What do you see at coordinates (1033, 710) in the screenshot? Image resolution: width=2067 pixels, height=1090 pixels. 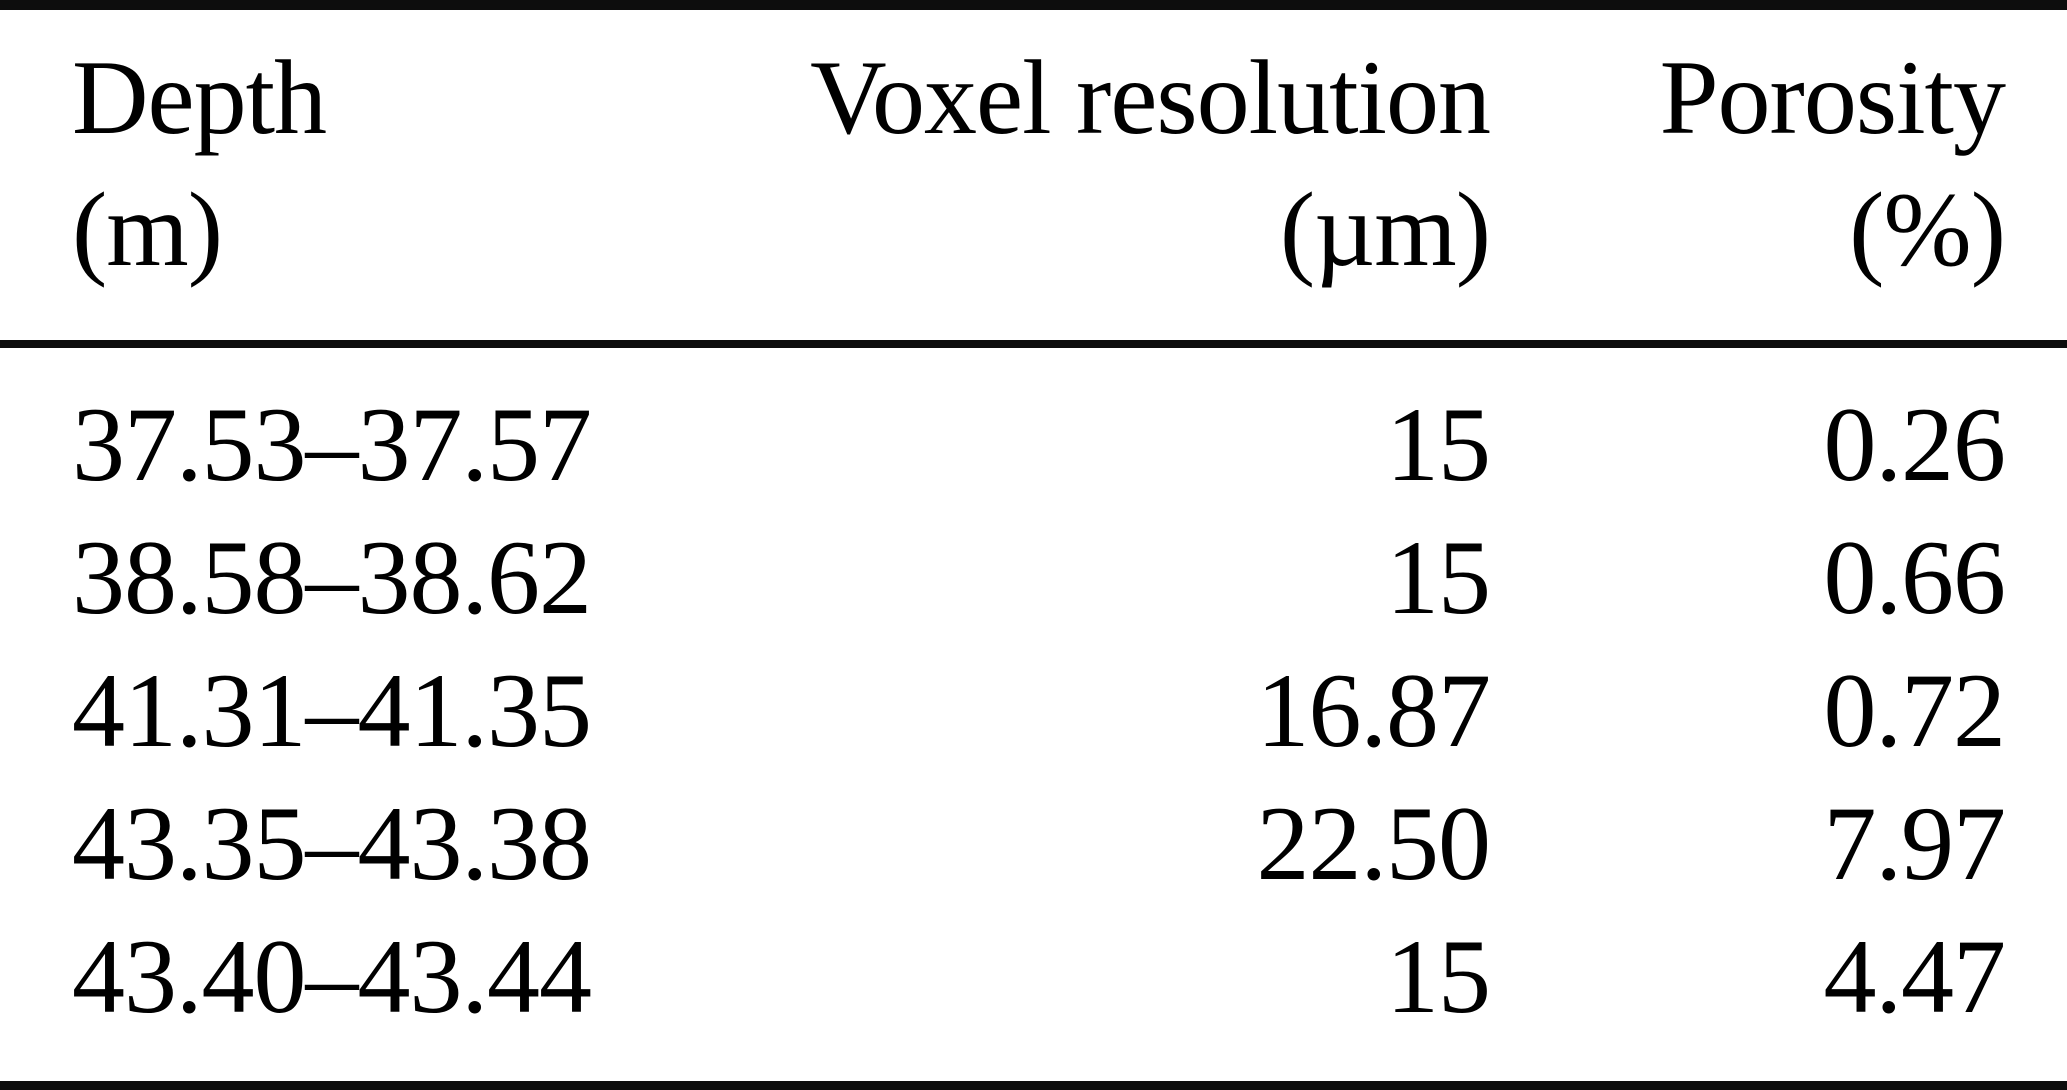 I see `table-row: 41.31–41.35 16.87 0.72` at bounding box center [1033, 710].